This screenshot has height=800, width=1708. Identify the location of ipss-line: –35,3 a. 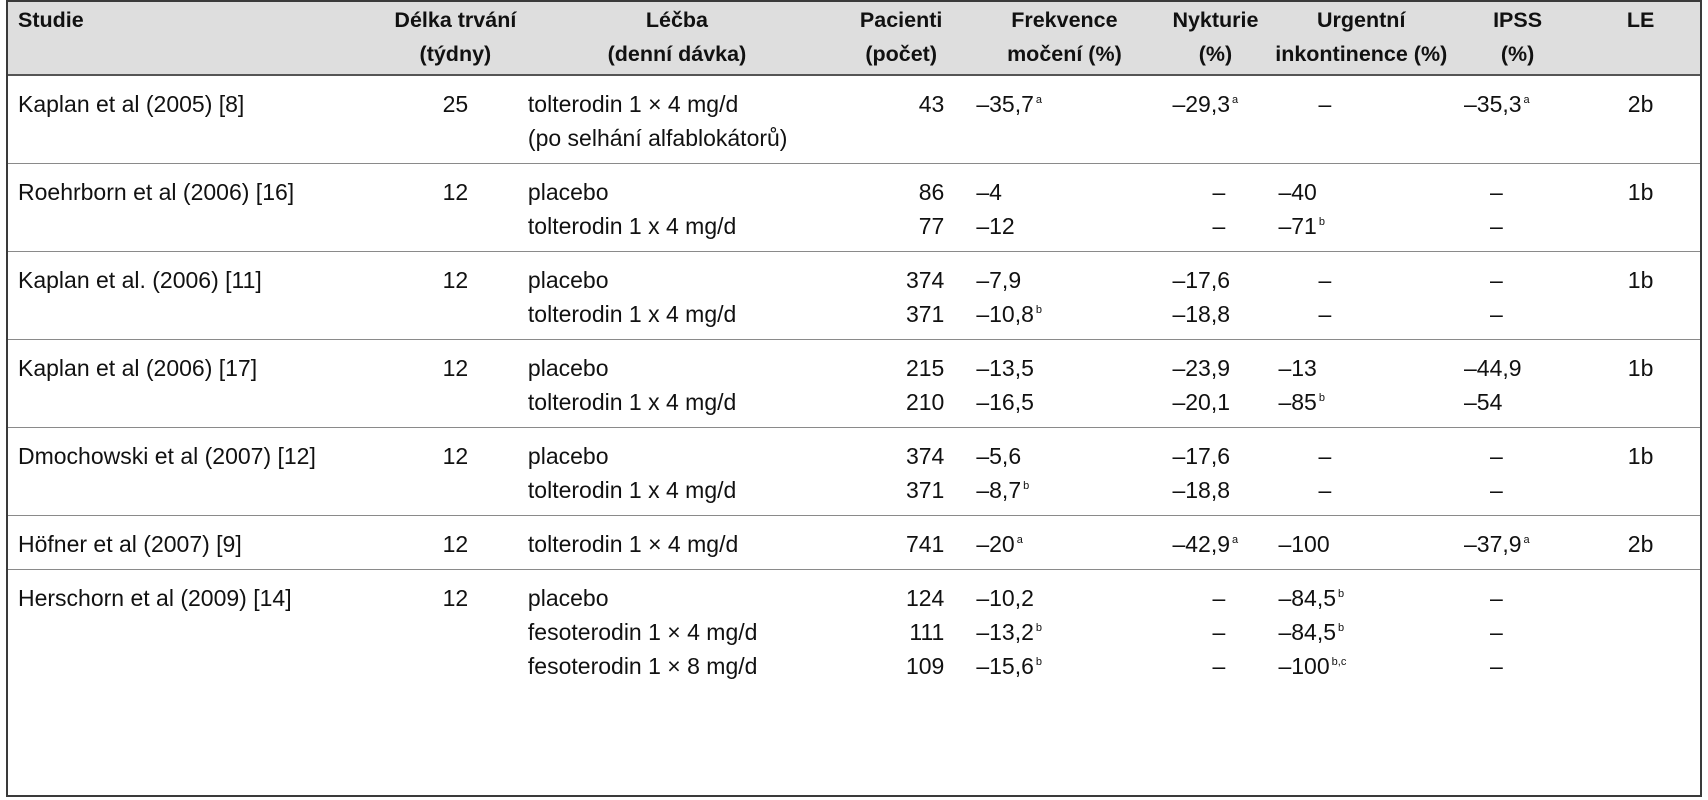
(1522, 104).